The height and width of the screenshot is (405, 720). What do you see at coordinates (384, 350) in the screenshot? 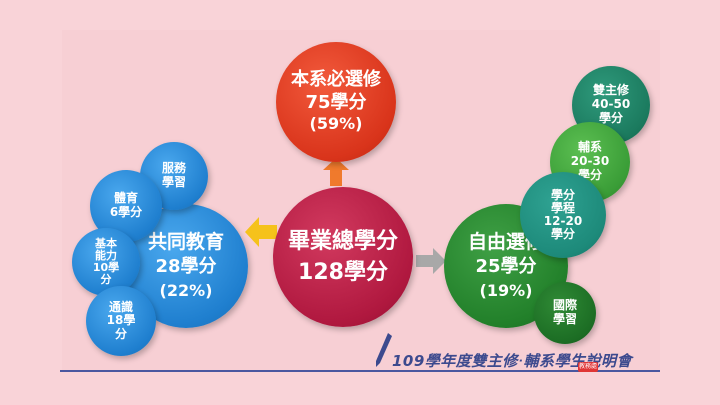
I see `pen-icon` at bounding box center [384, 350].